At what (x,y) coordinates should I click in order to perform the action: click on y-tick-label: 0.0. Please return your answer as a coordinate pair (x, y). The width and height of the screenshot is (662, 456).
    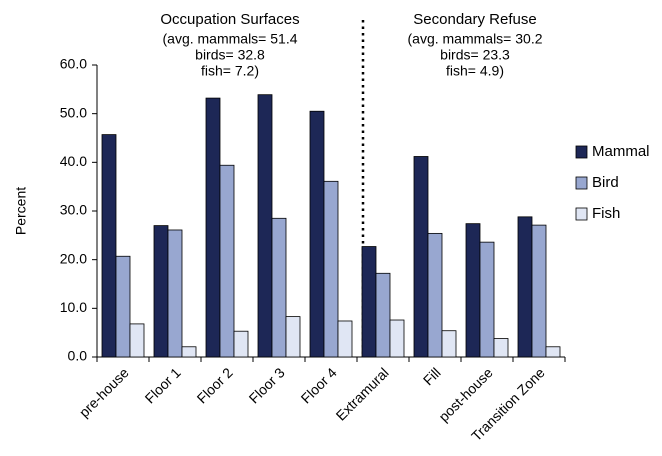
    Looking at the image, I should click on (78, 356).